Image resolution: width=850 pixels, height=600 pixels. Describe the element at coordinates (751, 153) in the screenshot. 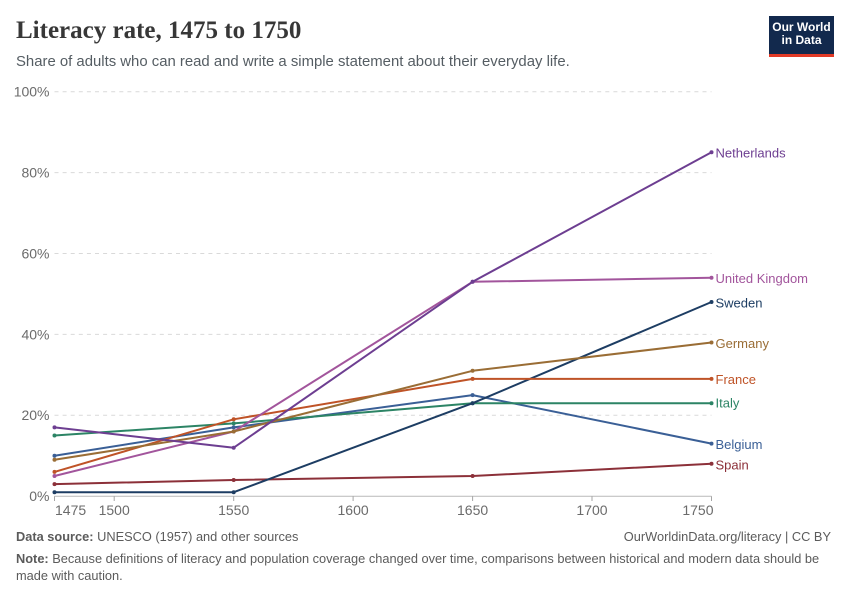

I see `svg-text: Netherlands` at that location.